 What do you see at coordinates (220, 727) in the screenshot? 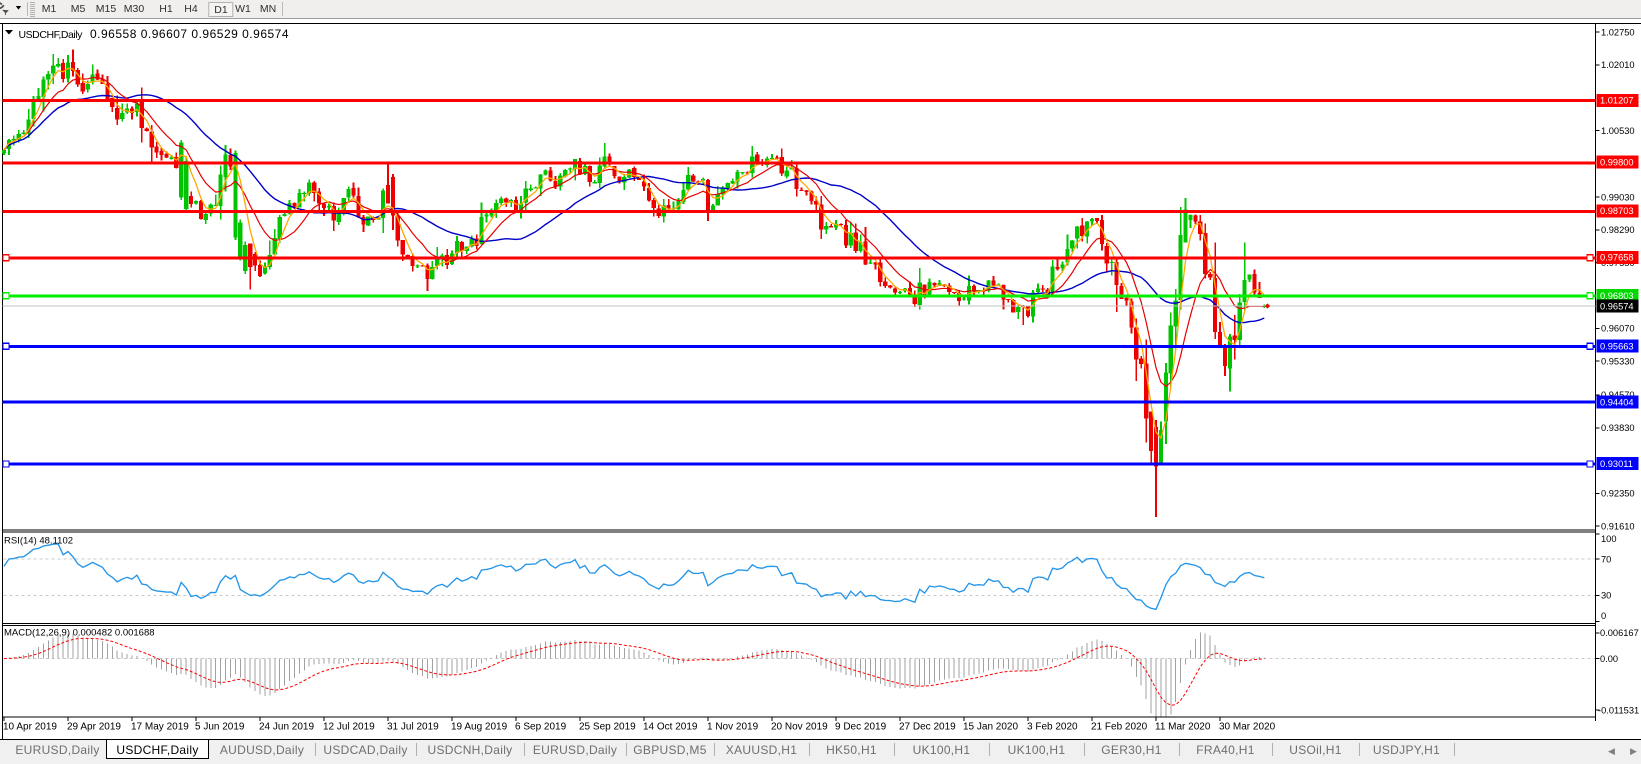
I see `svg-text: 5 Jun 2019` at bounding box center [220, 727].